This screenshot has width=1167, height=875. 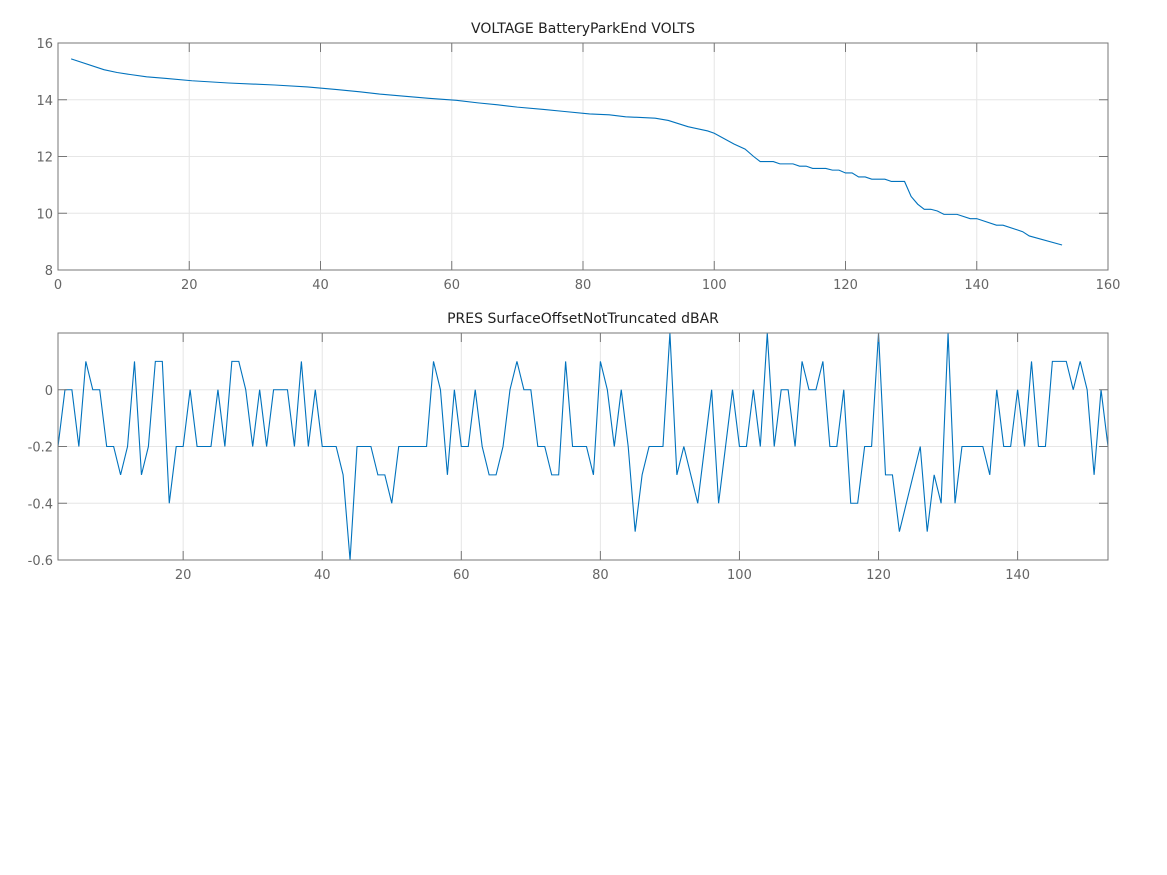 What do you see at coordinates (44, 44) in the screenshot?
I see `y-tick-label: 16` at bounding box center [44, 44].